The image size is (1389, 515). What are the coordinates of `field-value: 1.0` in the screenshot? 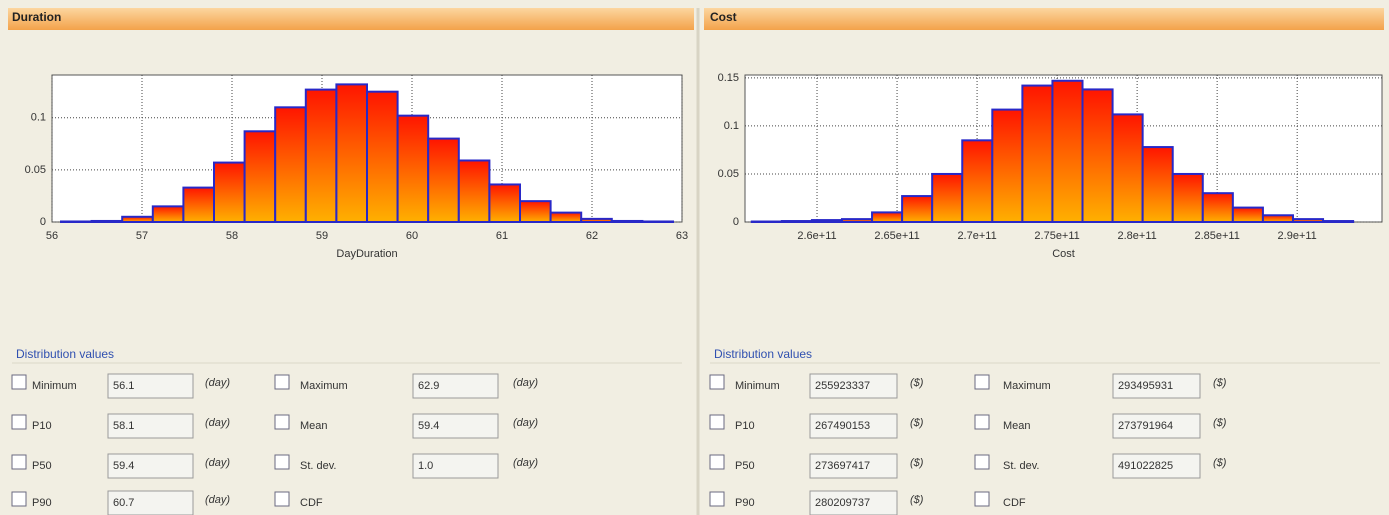 It's located at (425, 466).